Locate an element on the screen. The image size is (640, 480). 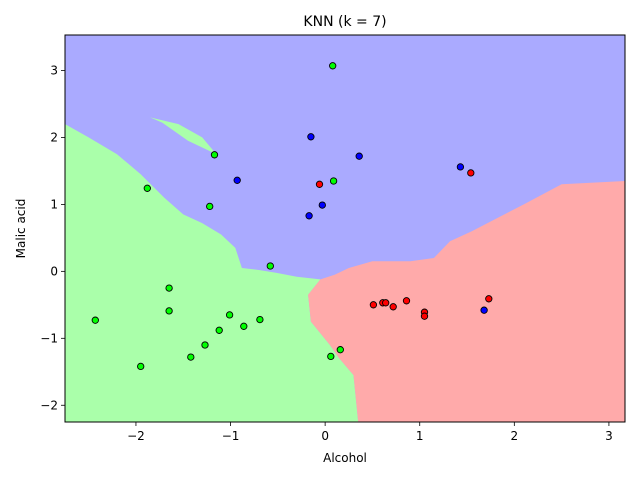
x-tick-label: 3 is located at coordinates (609, 436).